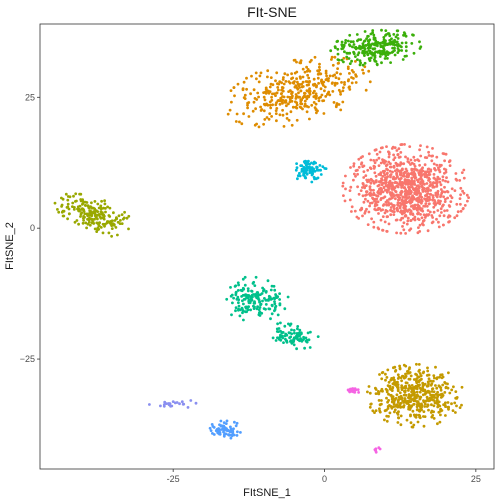 The height and width of the screenshot is (504, 504). I want to click on data-point-blue, so click(225, 434).